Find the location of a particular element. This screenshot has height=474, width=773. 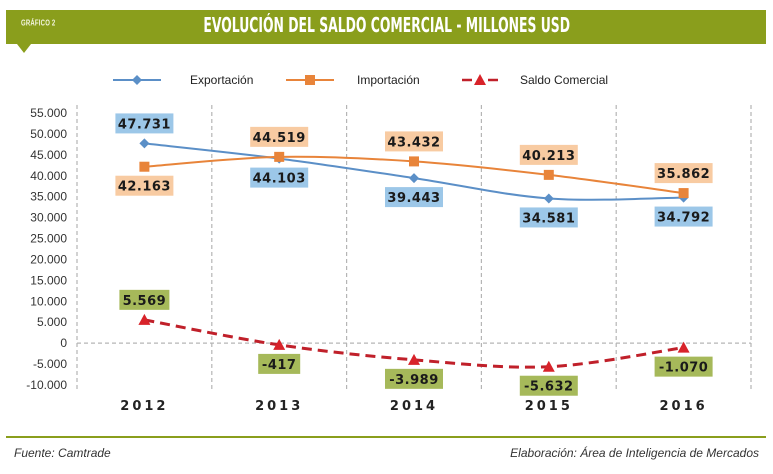

data-label: 34.581 is located at coordinates (548, 218).